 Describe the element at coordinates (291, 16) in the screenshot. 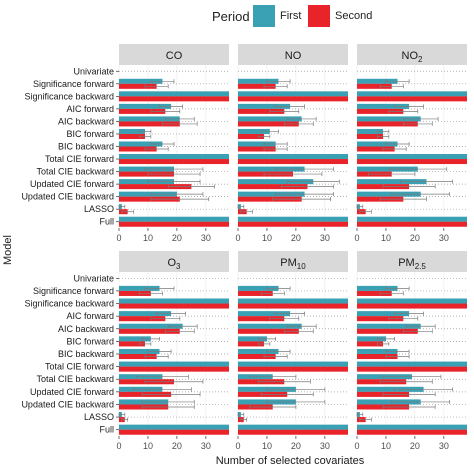

I see `legend-label-first: First` at that location.